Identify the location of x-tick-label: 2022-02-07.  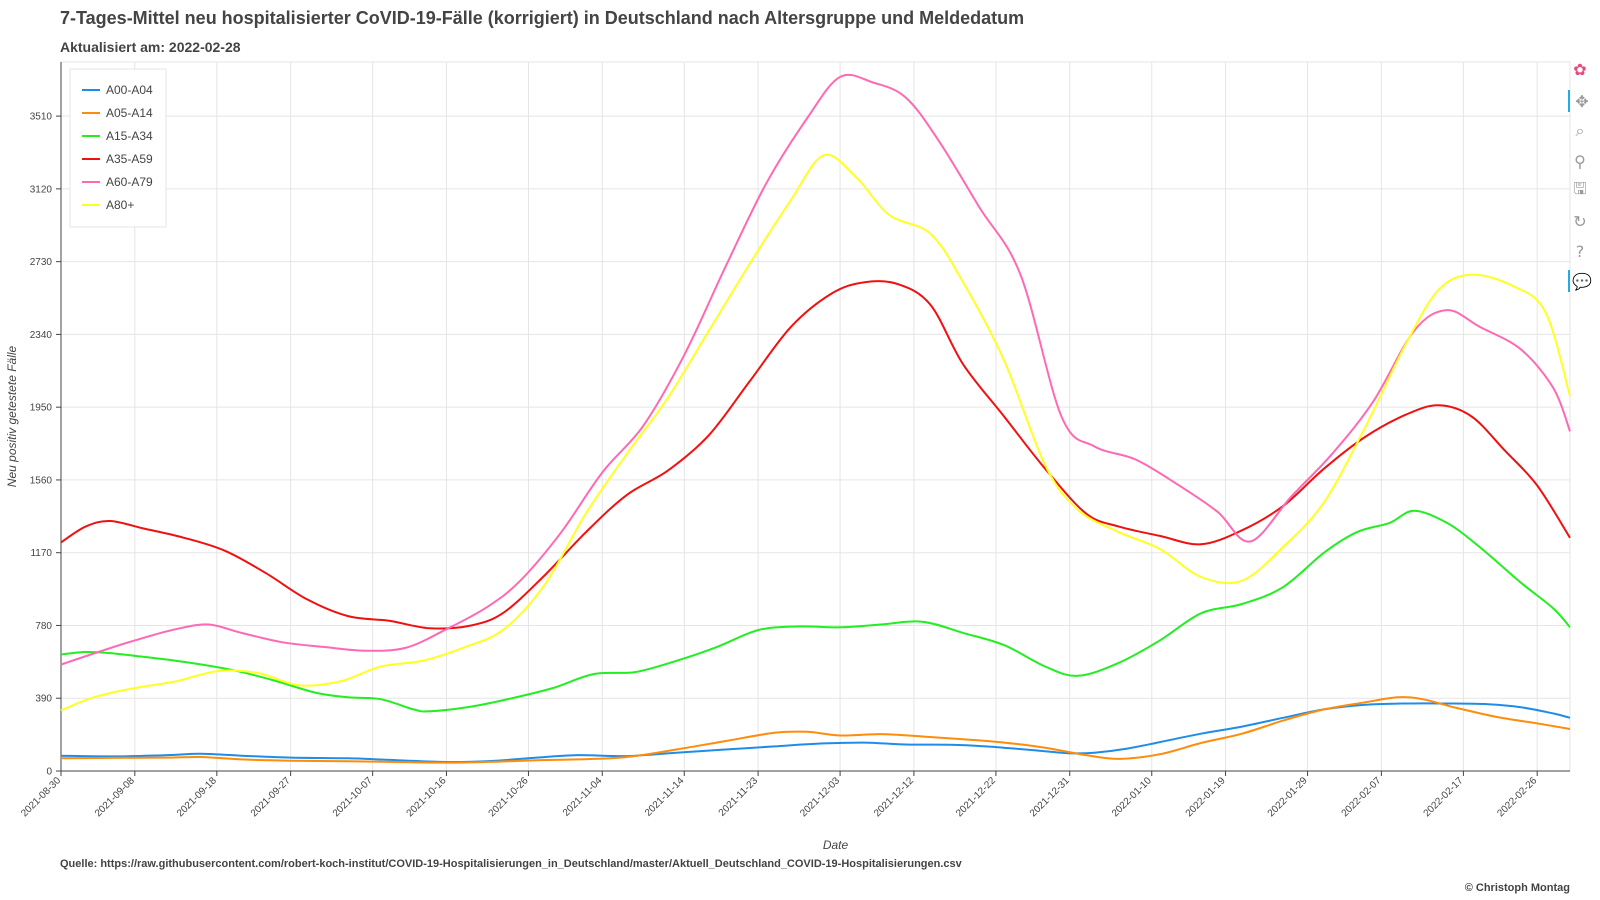
(1362, 797).